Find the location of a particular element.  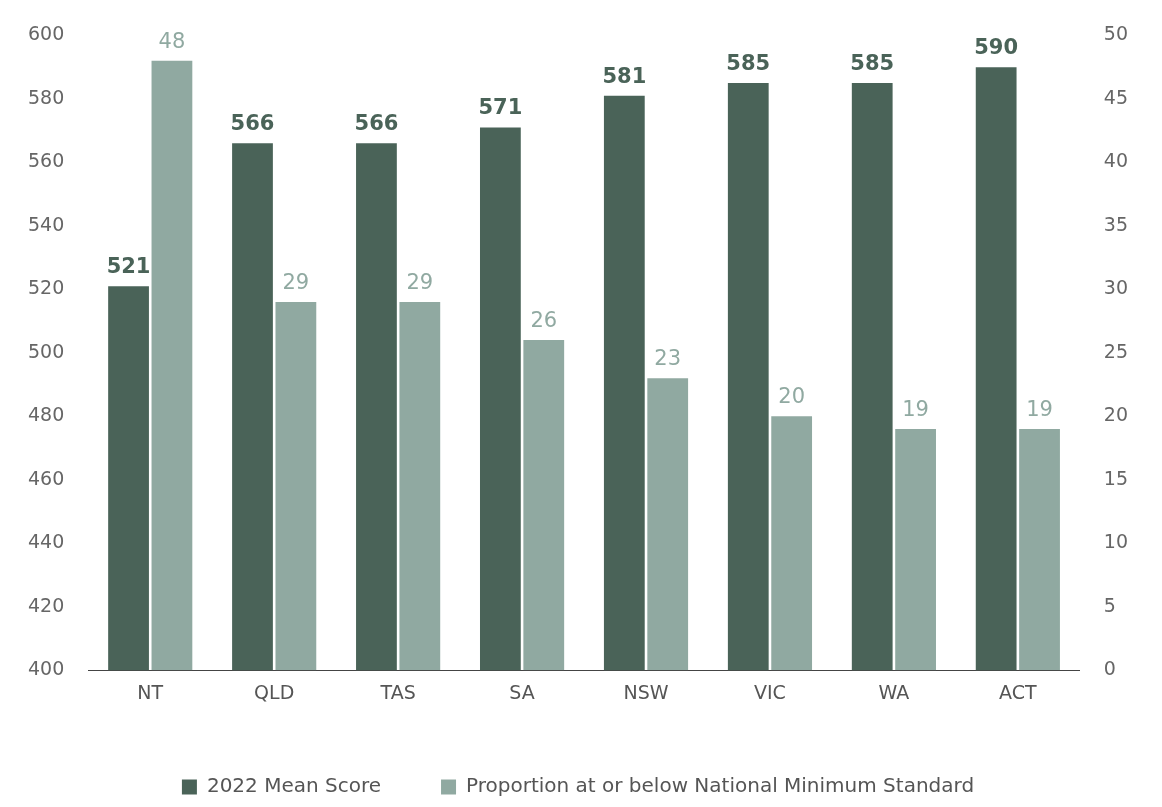

data-label: 48 is located at coordinates (172, 40).